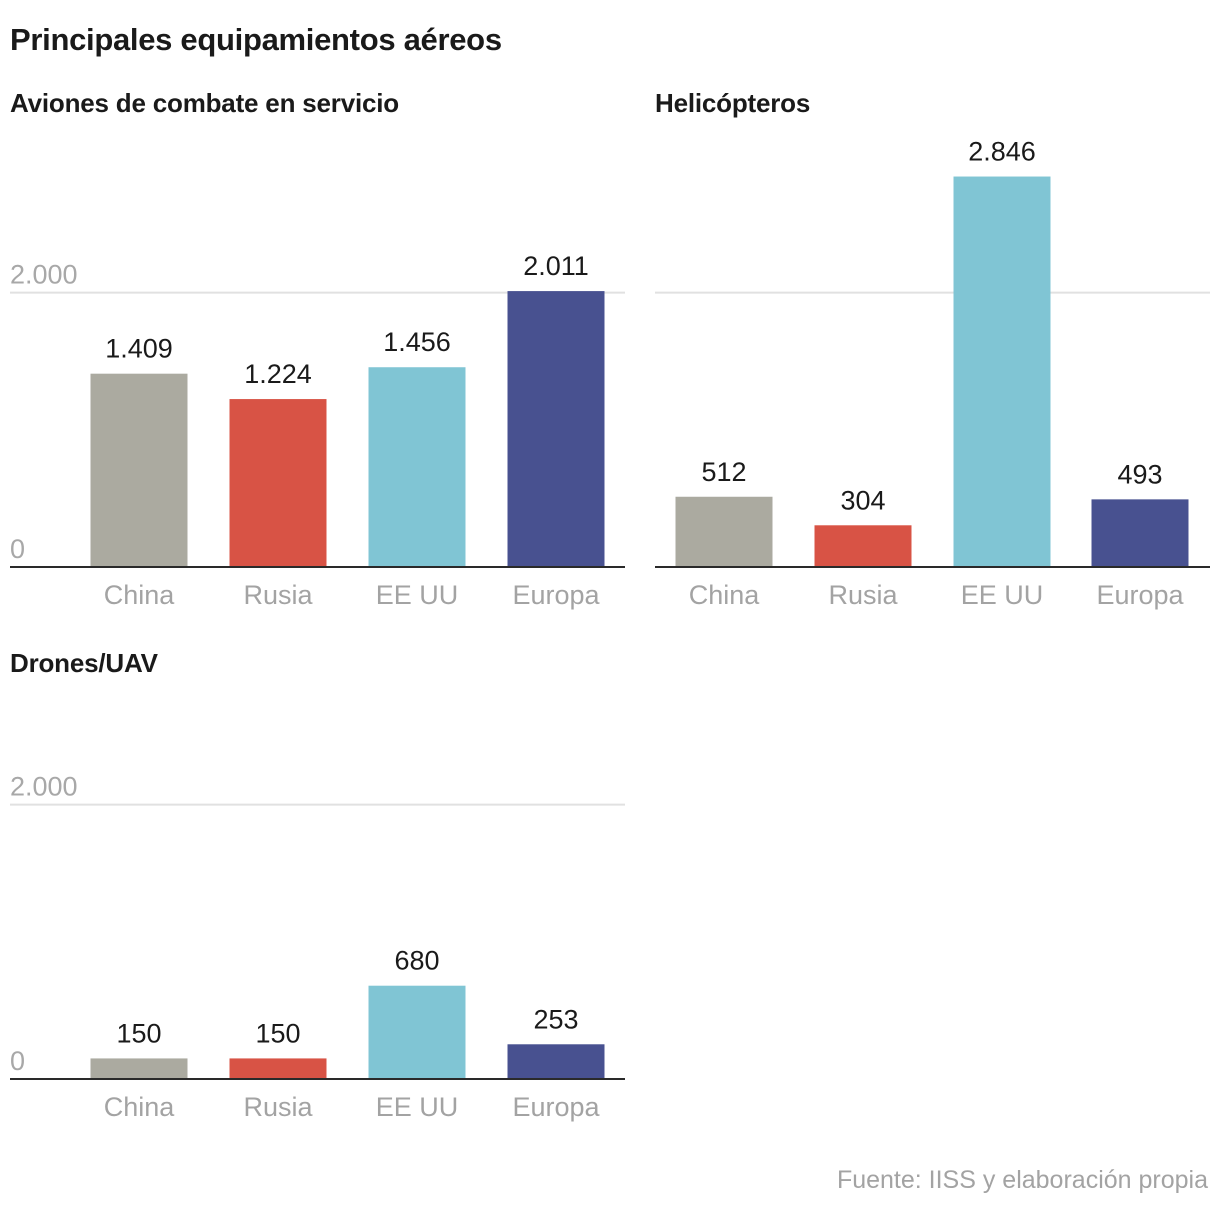  Describe the element at coordinates (725, 595) in the screenshot. I see `helicopteros-category-label: China` at that location.